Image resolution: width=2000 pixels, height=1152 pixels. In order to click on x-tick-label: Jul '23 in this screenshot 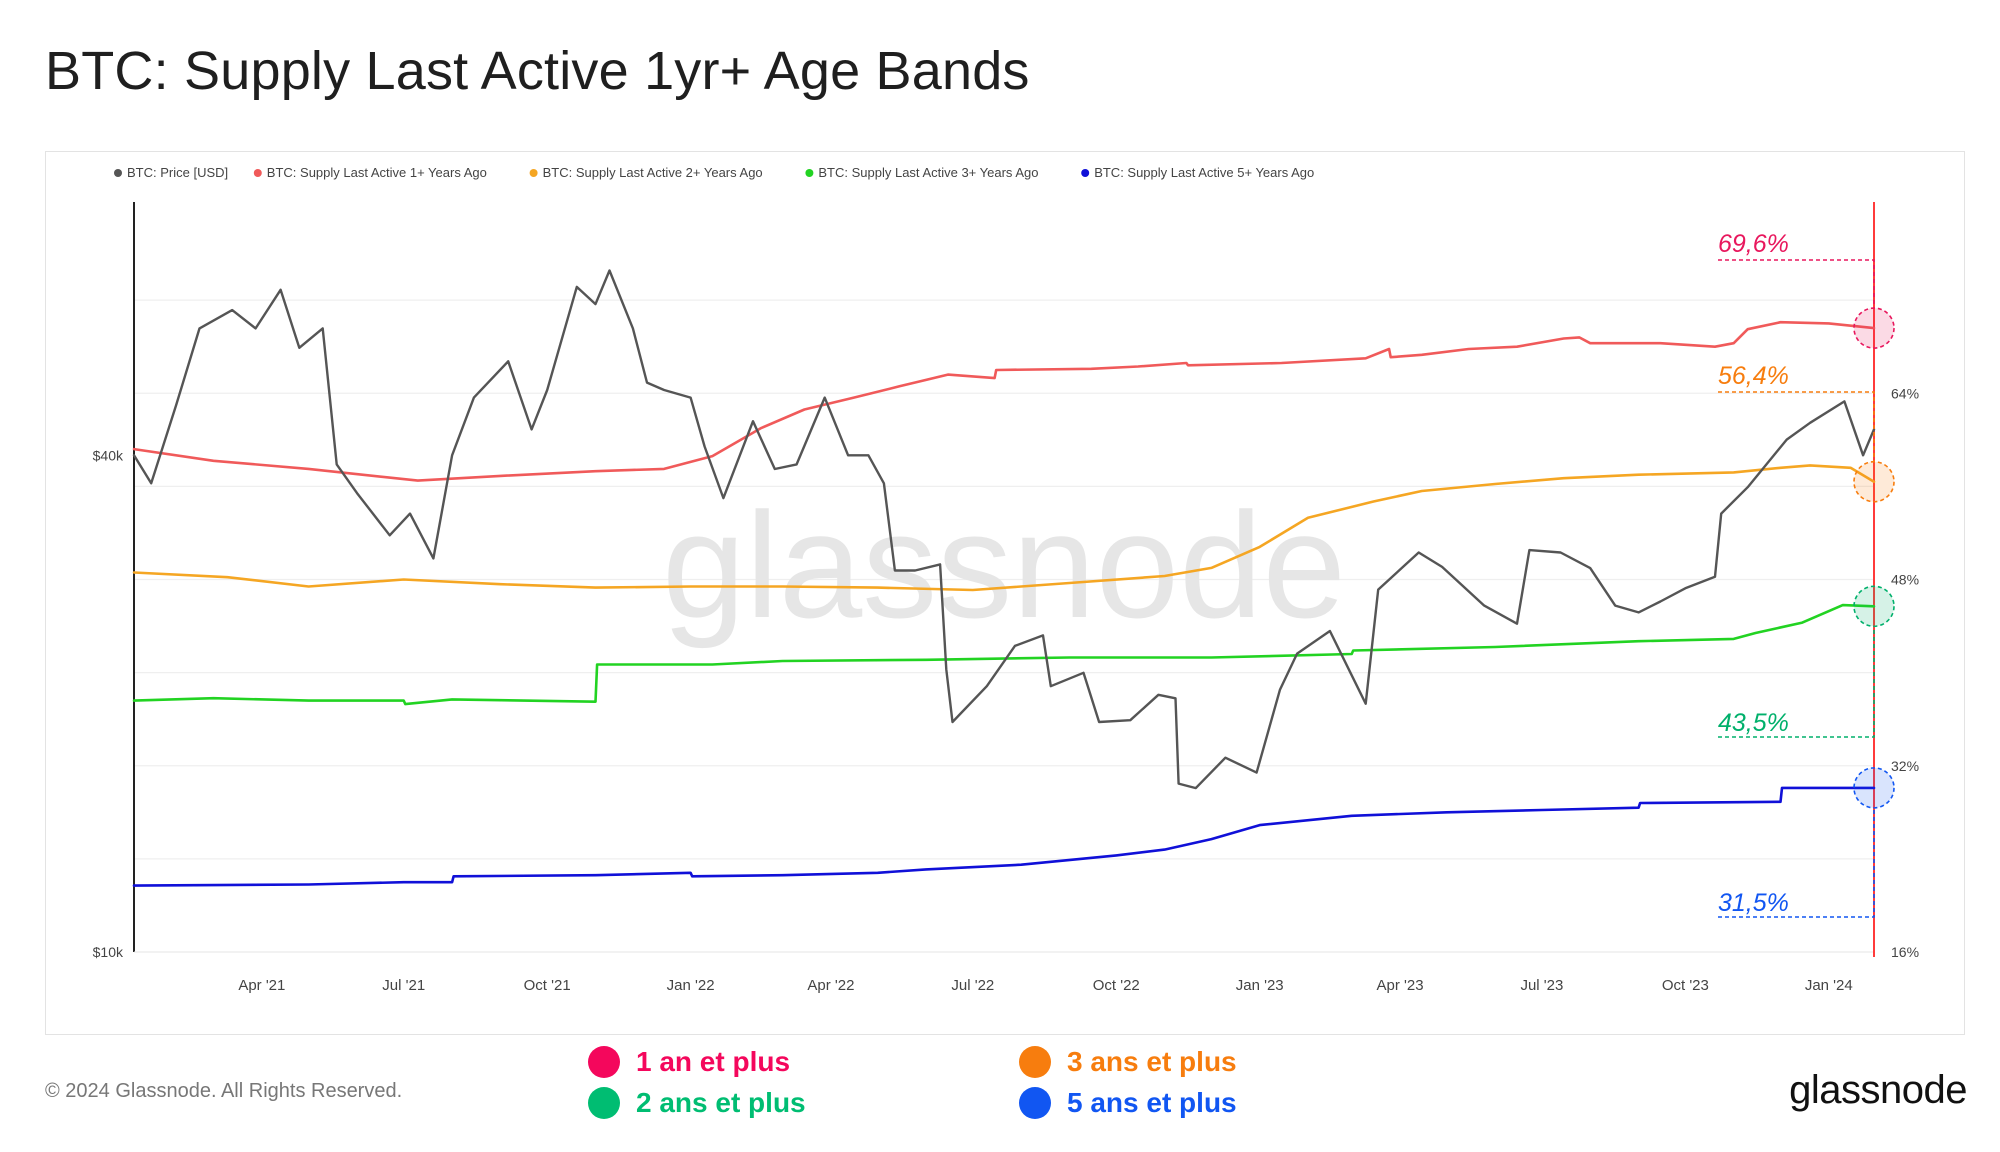, I will do `click(1541, 985)`.